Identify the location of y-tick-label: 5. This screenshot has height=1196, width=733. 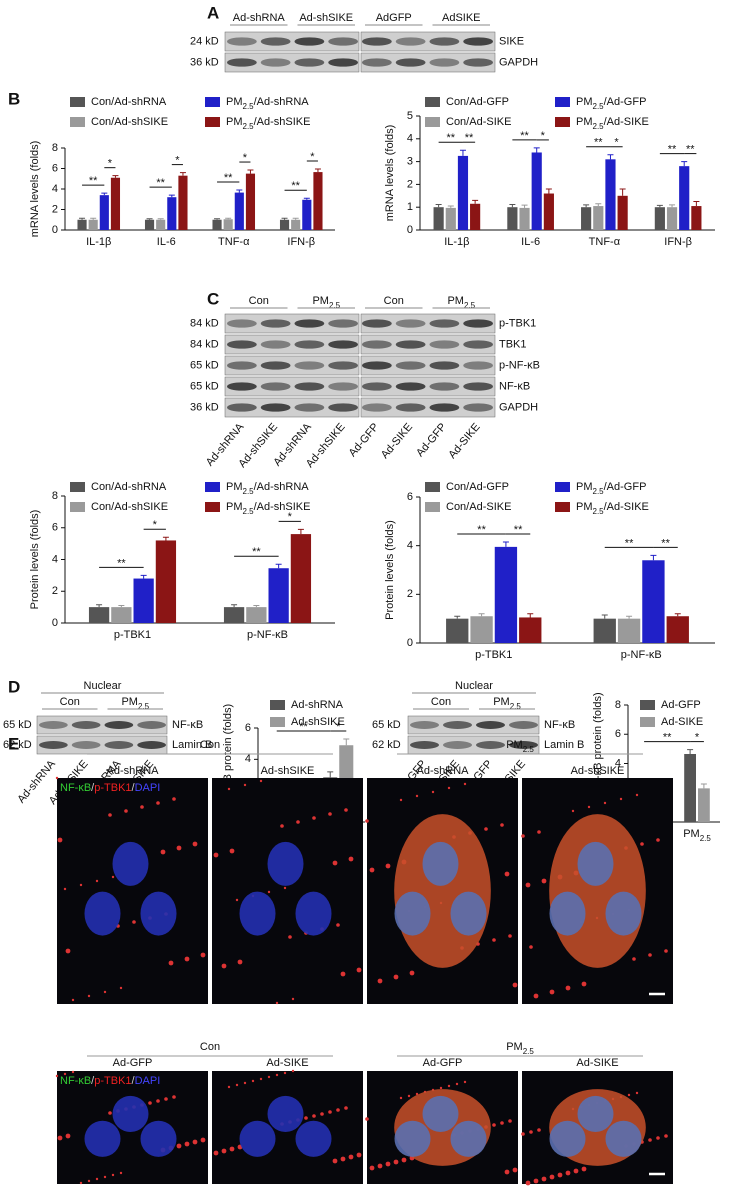
(410, 116).